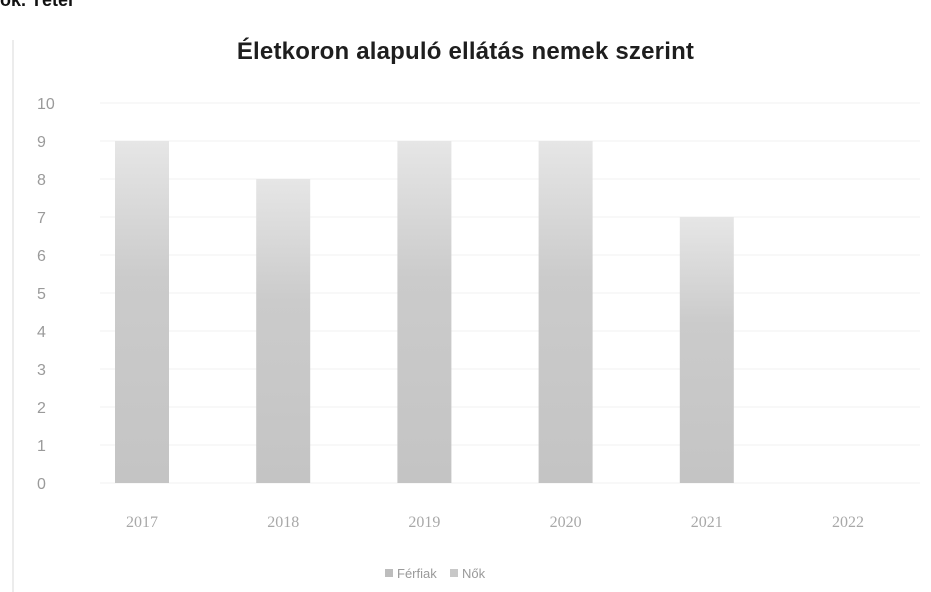 The width and height of the screenshot is (931, 592). Describe the element at coordinates (565, 312) in the screenshot. I see `bar-2020` at that location.